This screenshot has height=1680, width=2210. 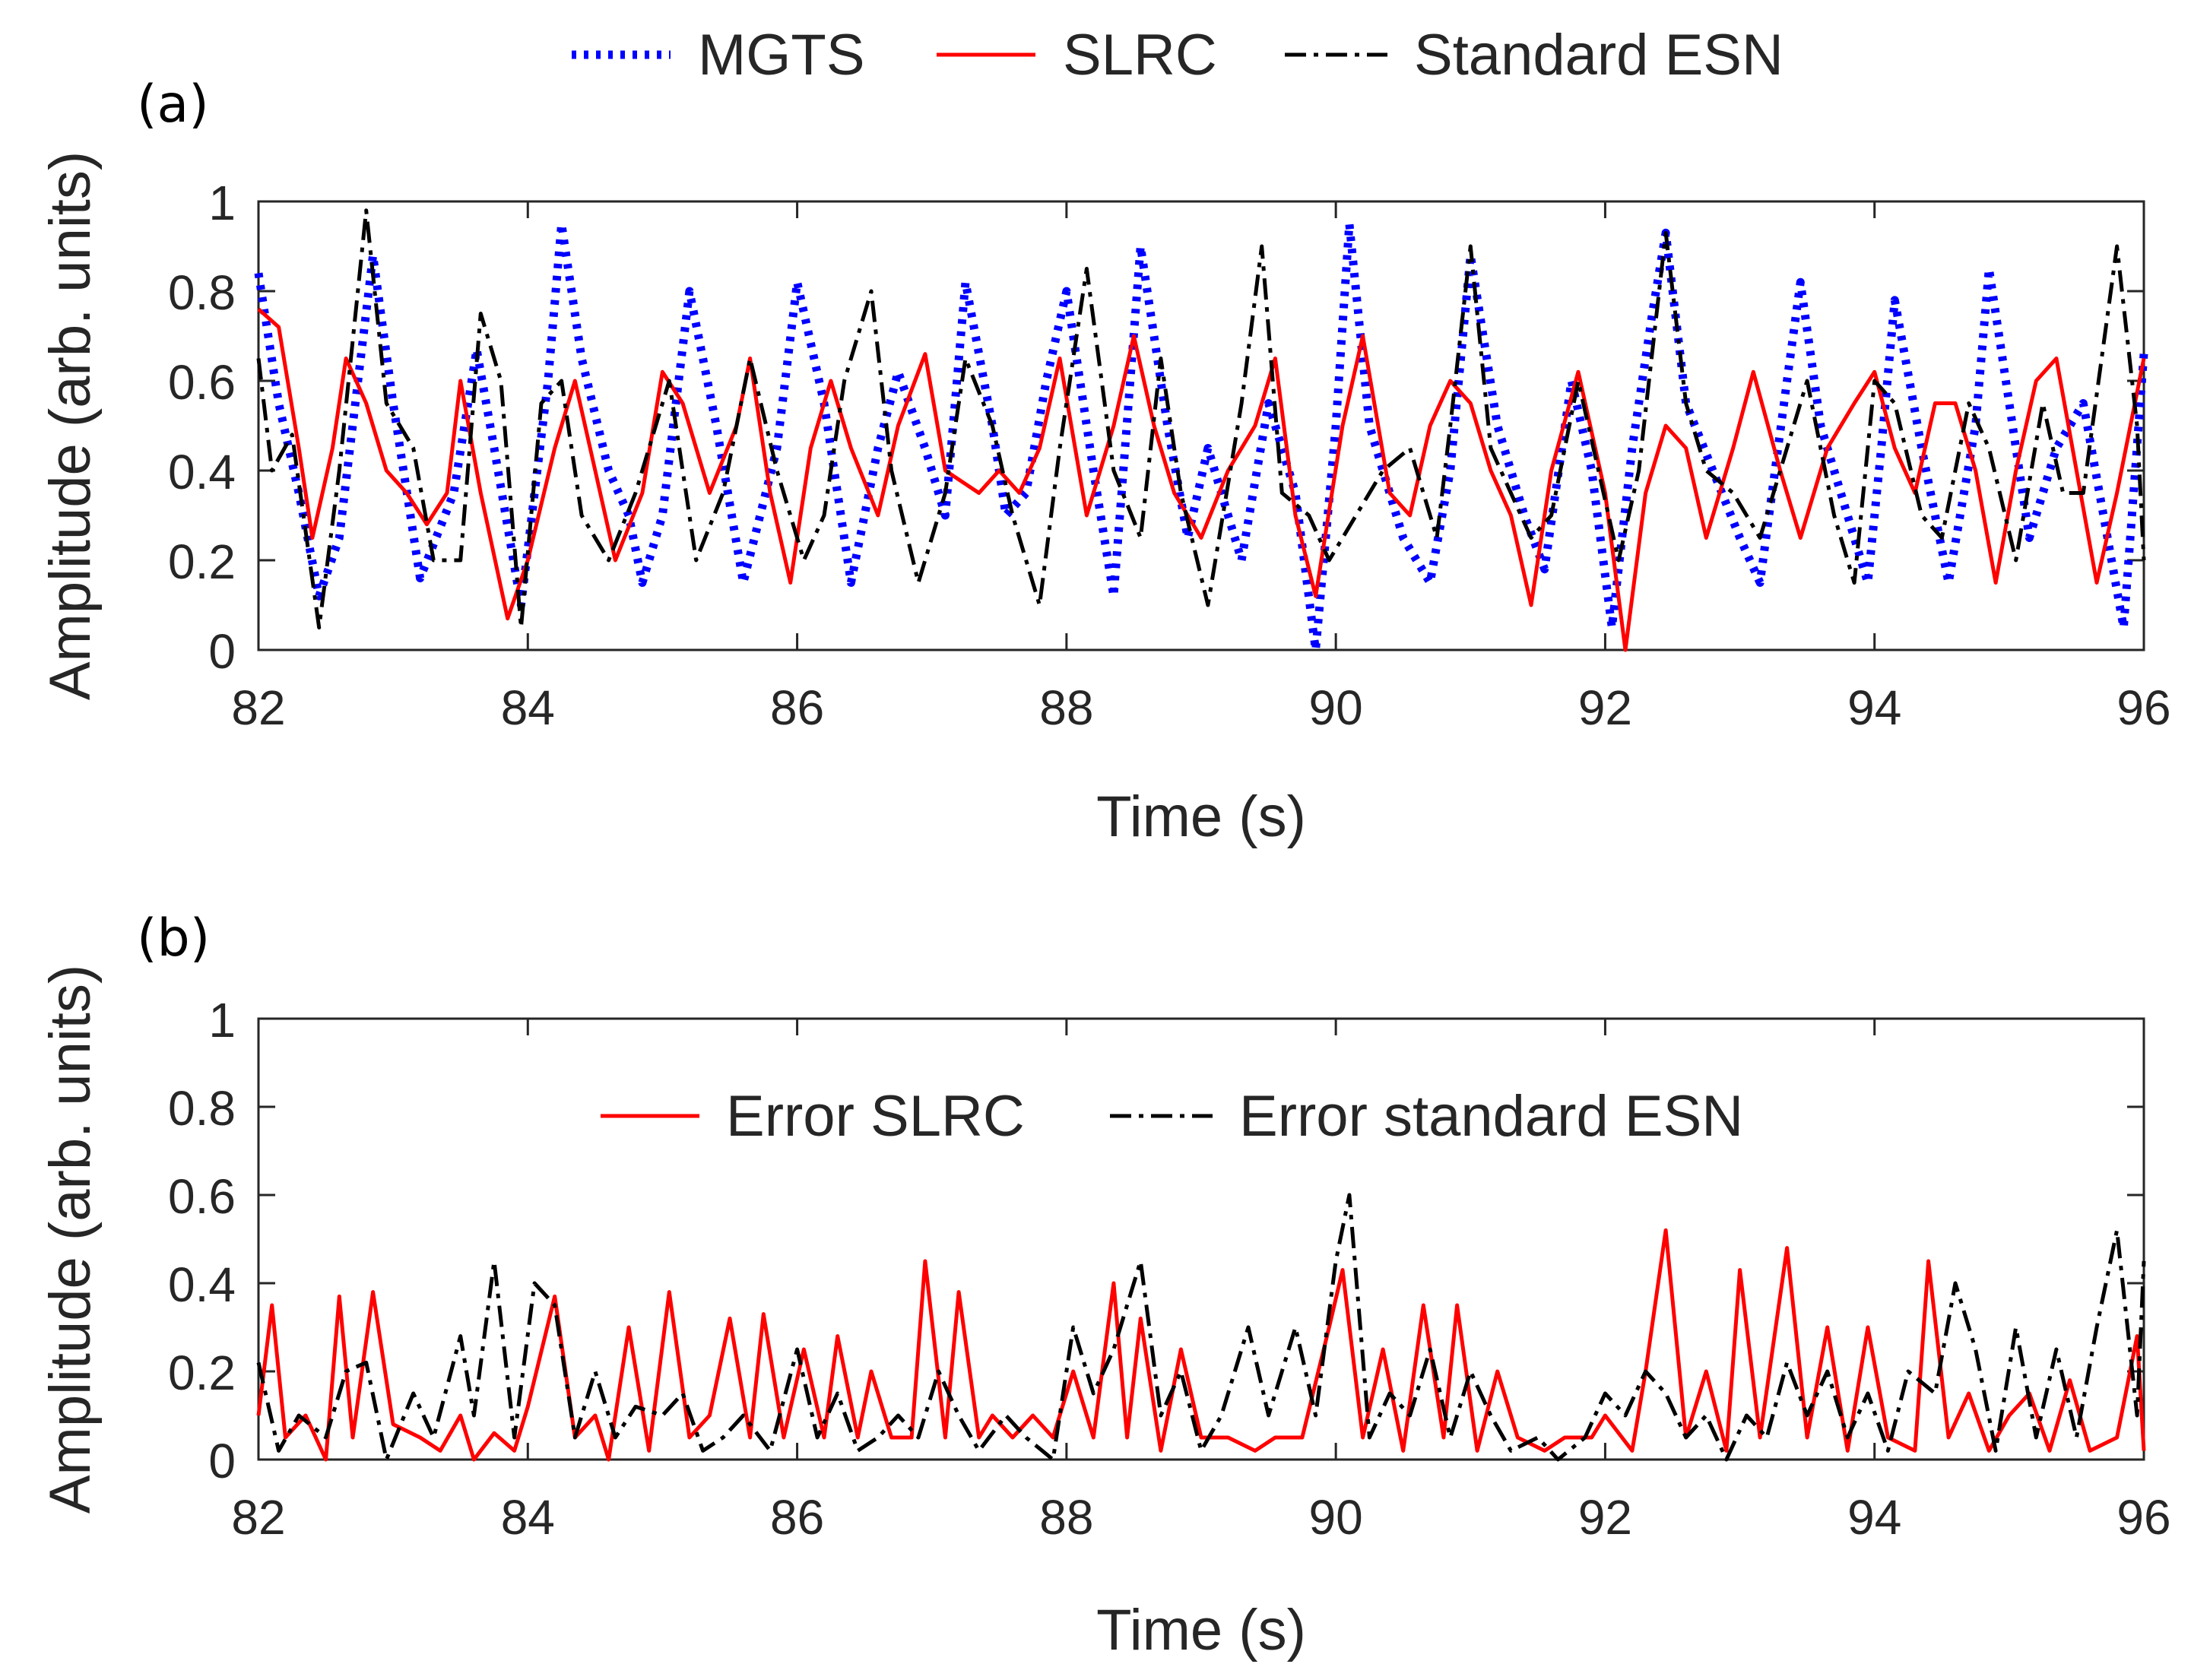 What do you see at coordinates (1140, 55) in the screenshot?
I see `legend-label-slrc: SLRC` at bounding box center [1140, 55].